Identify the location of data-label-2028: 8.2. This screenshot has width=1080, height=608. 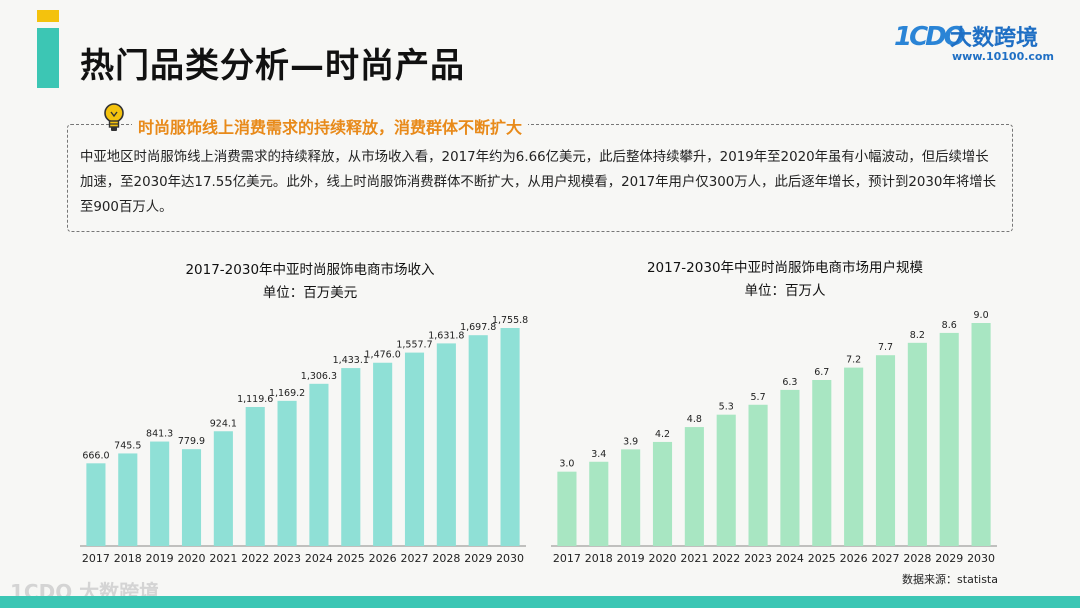
(917, 335).